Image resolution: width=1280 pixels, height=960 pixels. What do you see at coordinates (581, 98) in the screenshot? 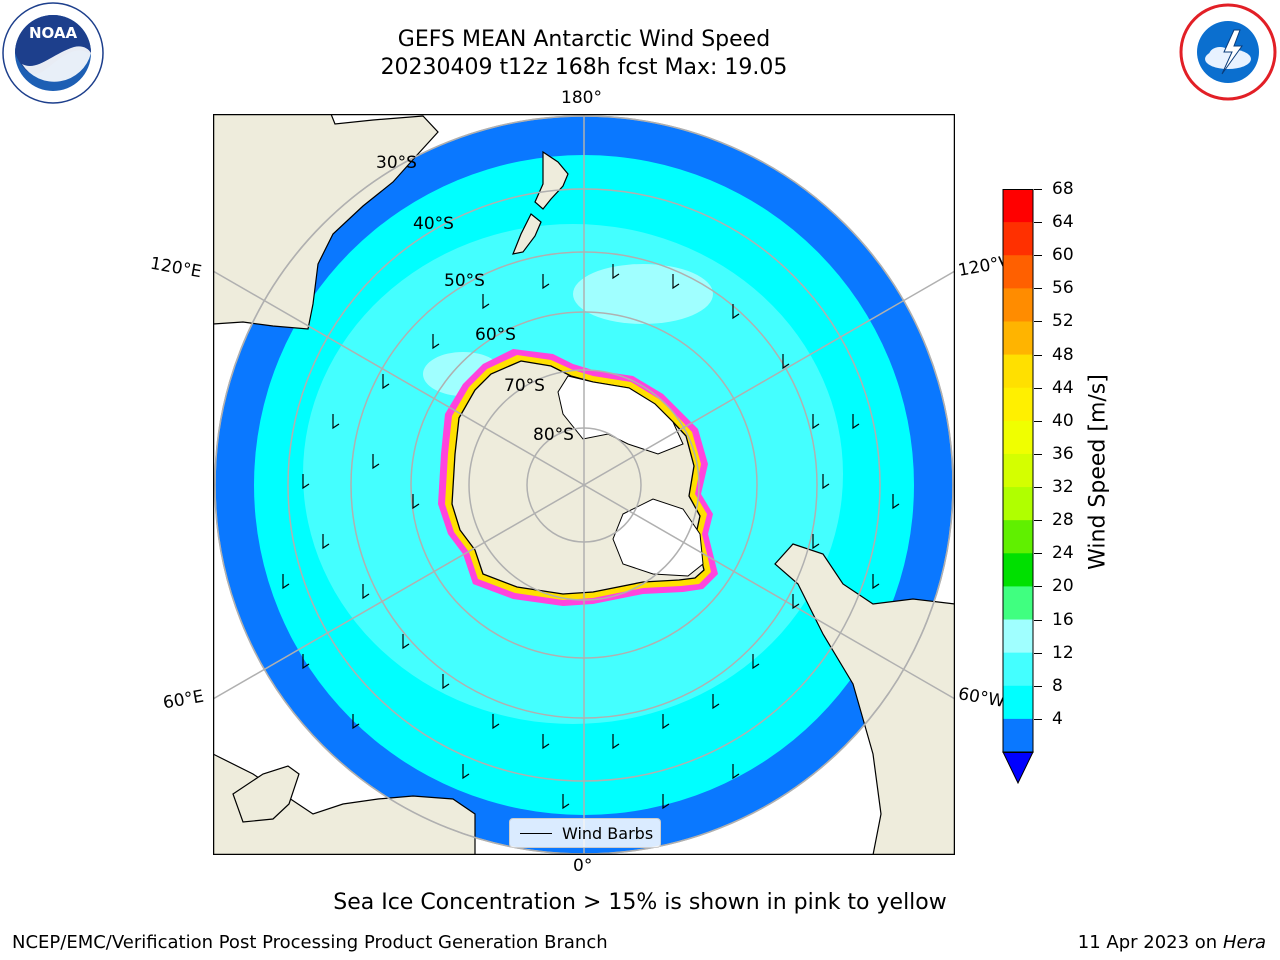
I see `lon-label-180: 180°` at bounding box center [581, 98].